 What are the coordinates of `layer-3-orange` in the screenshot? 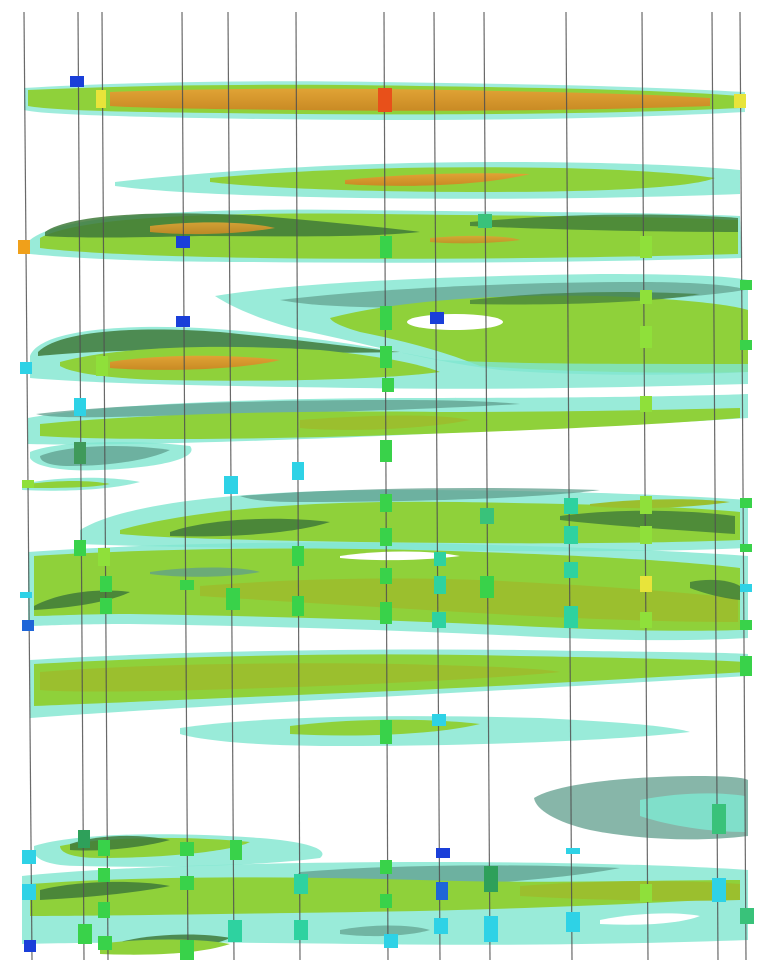 It's located at (212, 228).